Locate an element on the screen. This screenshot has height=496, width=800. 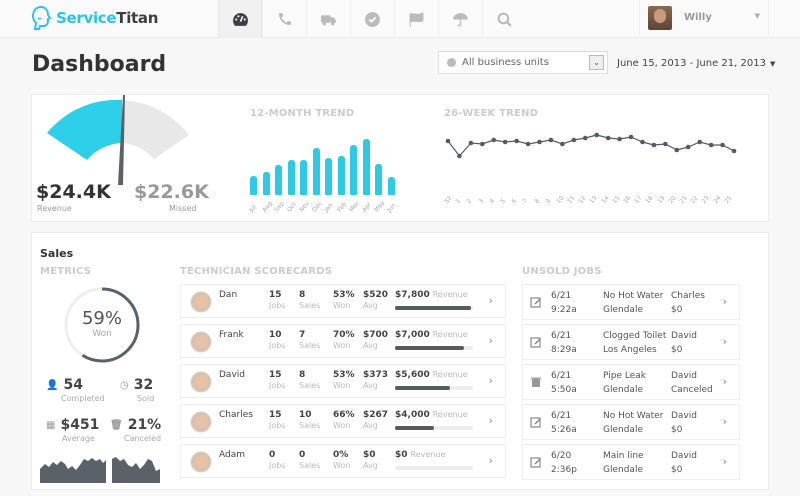
bar-nov is located at coordinates (303, 177).